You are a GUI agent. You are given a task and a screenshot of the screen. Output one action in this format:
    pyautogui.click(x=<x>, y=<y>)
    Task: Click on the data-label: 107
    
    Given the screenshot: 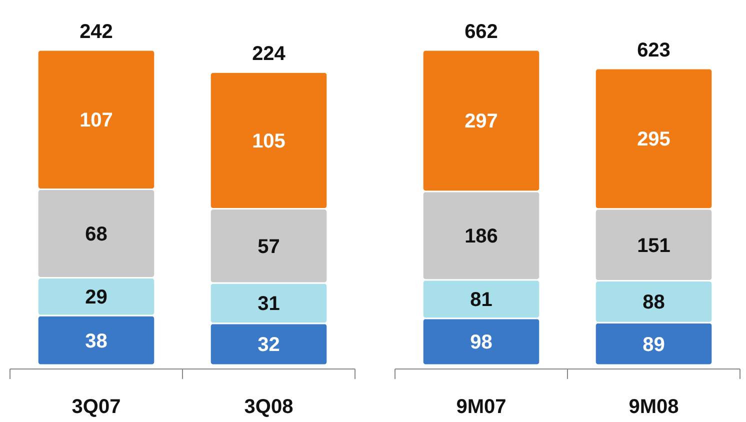 What is the action you would take?
    pyautogui.click(x=96, y=121)
    